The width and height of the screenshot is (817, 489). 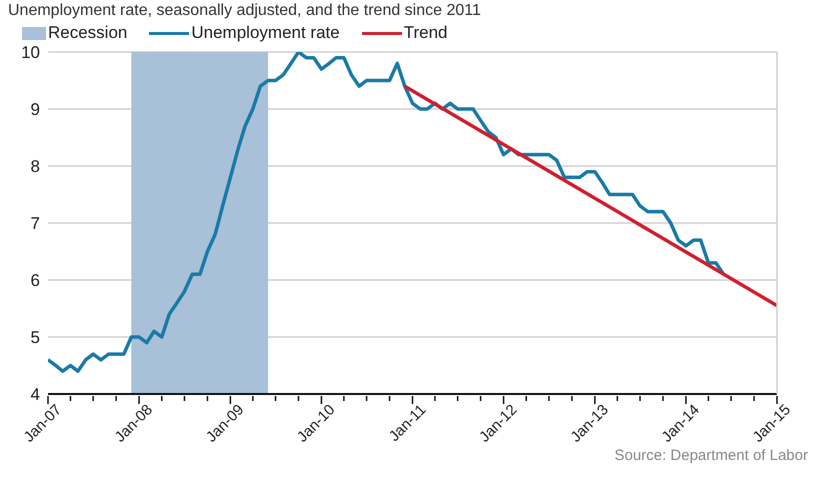 I want to click on y-tick-label: 10, so click(x=30, y=52).